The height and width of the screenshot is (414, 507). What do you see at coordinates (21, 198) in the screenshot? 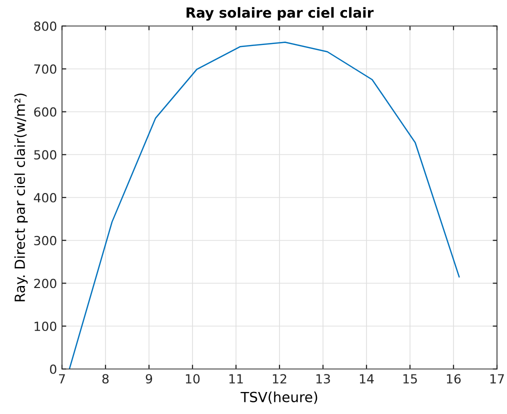
I see `y-axis-title: Ray. Direct par ciel clair(w/m²)` at bounding box center [21, 198].